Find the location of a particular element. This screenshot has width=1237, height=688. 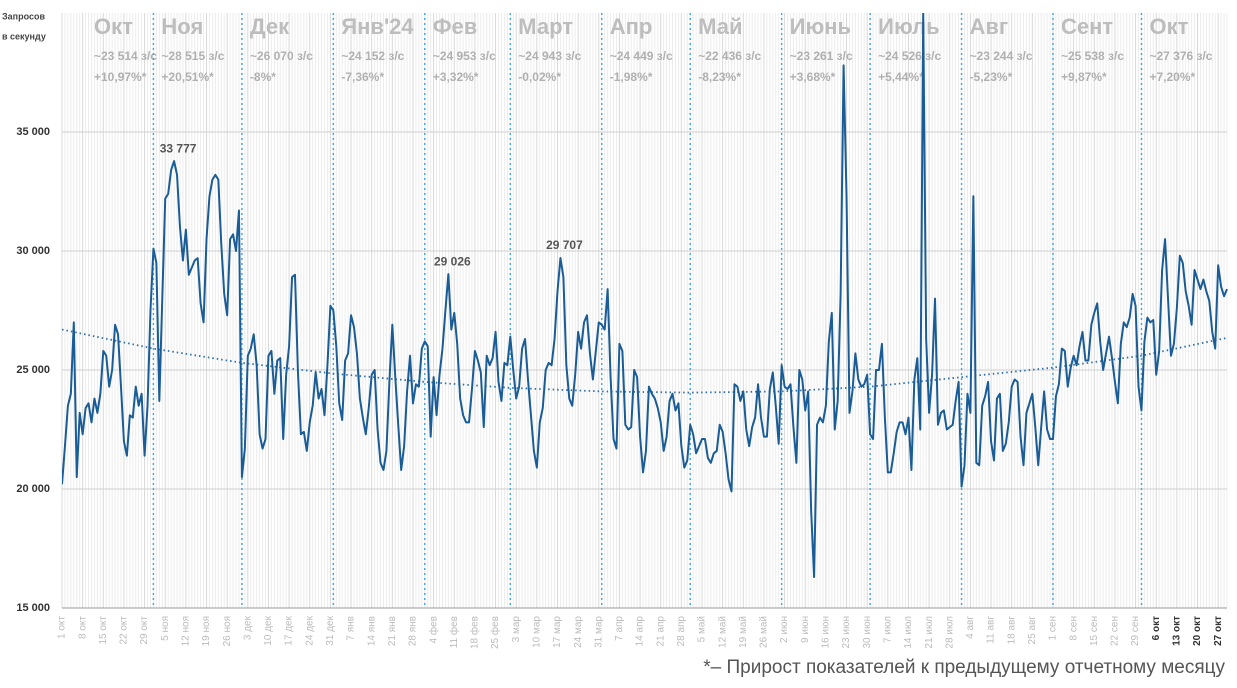

y-axis-label: в секунду is located at coordinates (24, 36).